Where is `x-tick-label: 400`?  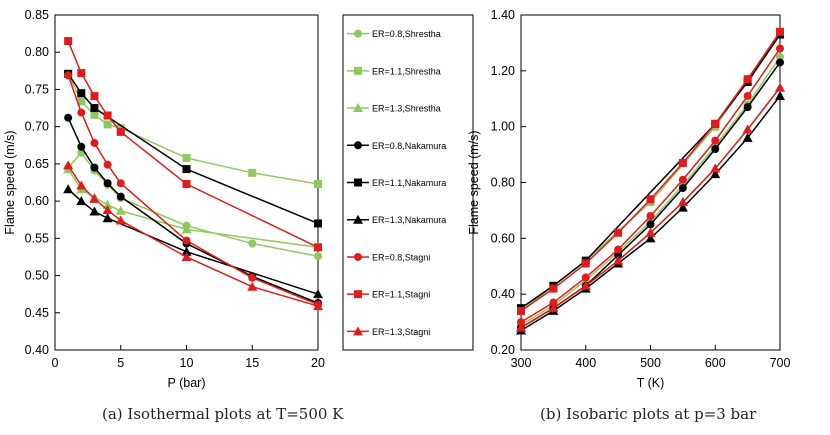 x-tick-label: 400 is located at coordinates (585, 363).